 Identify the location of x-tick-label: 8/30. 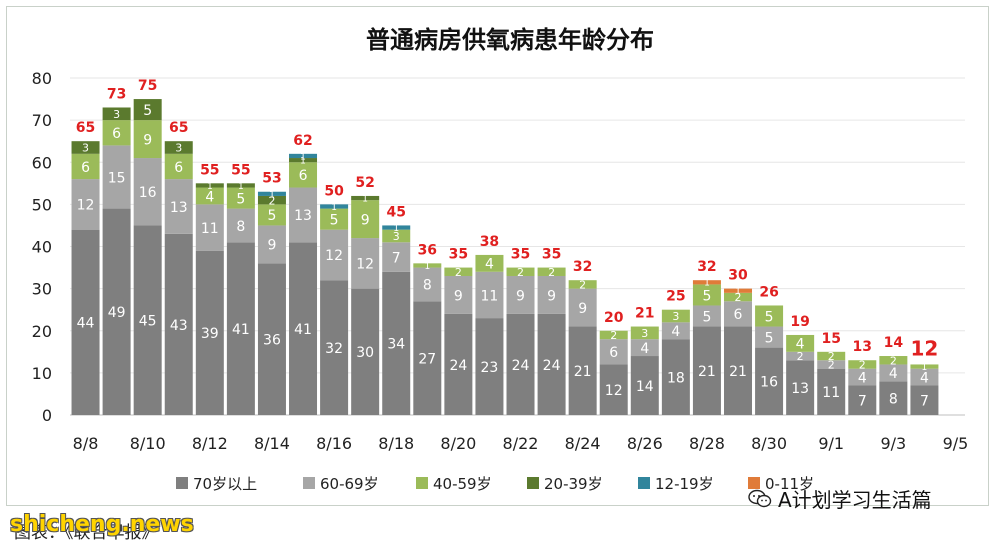
(769, 443).